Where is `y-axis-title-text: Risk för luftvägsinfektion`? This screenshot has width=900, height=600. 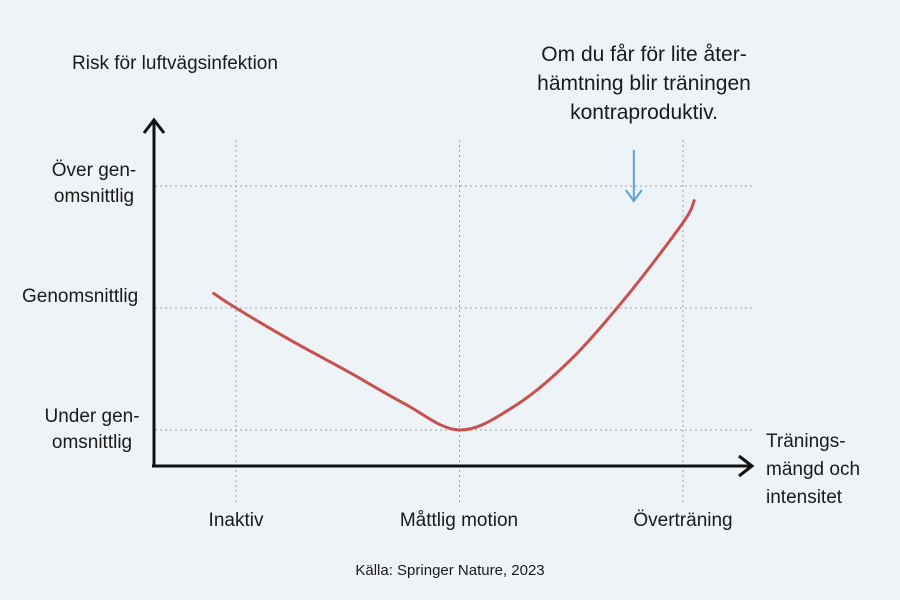 y-axis-title-text: Risk för luftvägsinfektion is located at coordinates (175, 63).